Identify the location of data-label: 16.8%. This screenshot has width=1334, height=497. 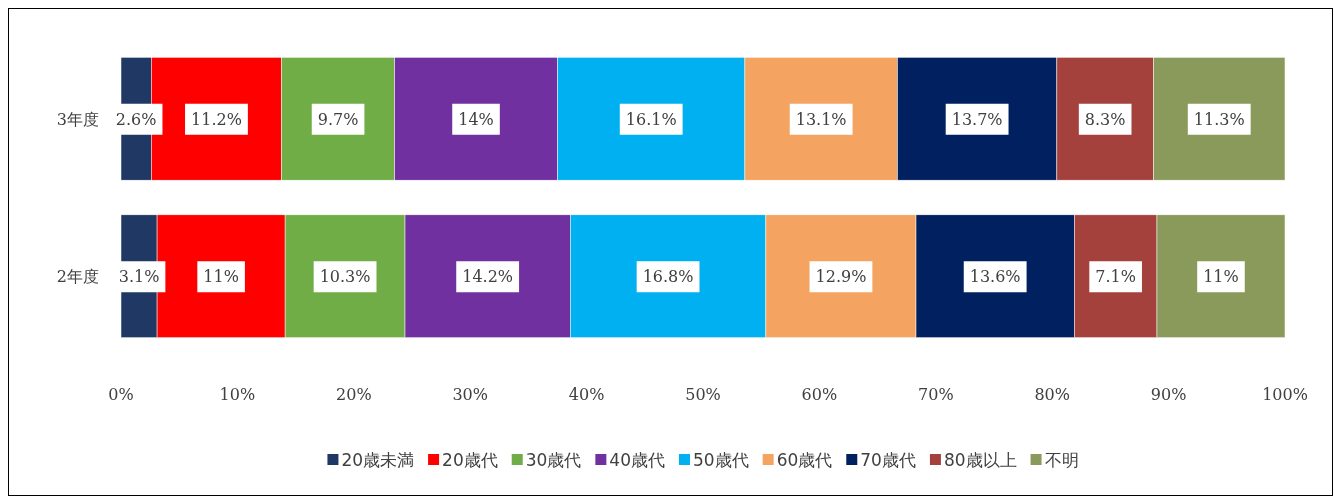
(668, 277).